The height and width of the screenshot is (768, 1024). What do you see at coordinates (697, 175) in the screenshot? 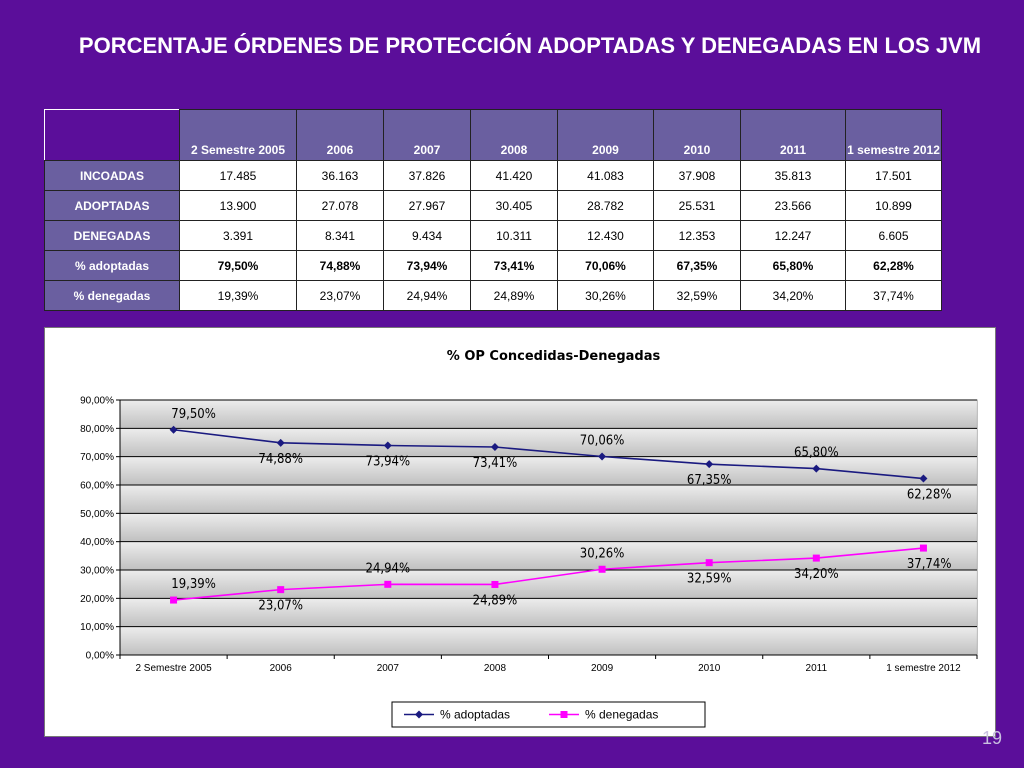
I see `table-cell: 37.908` at bounding box center [697, 175].